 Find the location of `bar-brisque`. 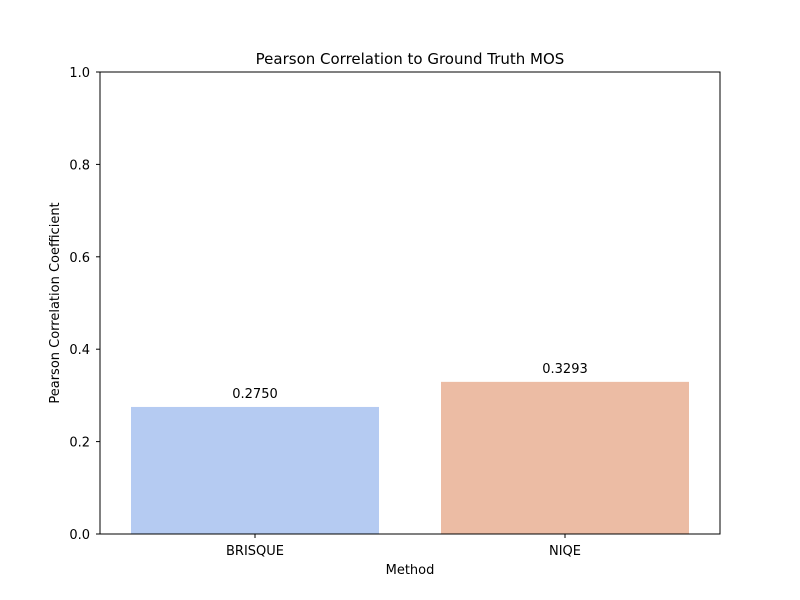

bar-brisque is located at coordinates (255, 470).